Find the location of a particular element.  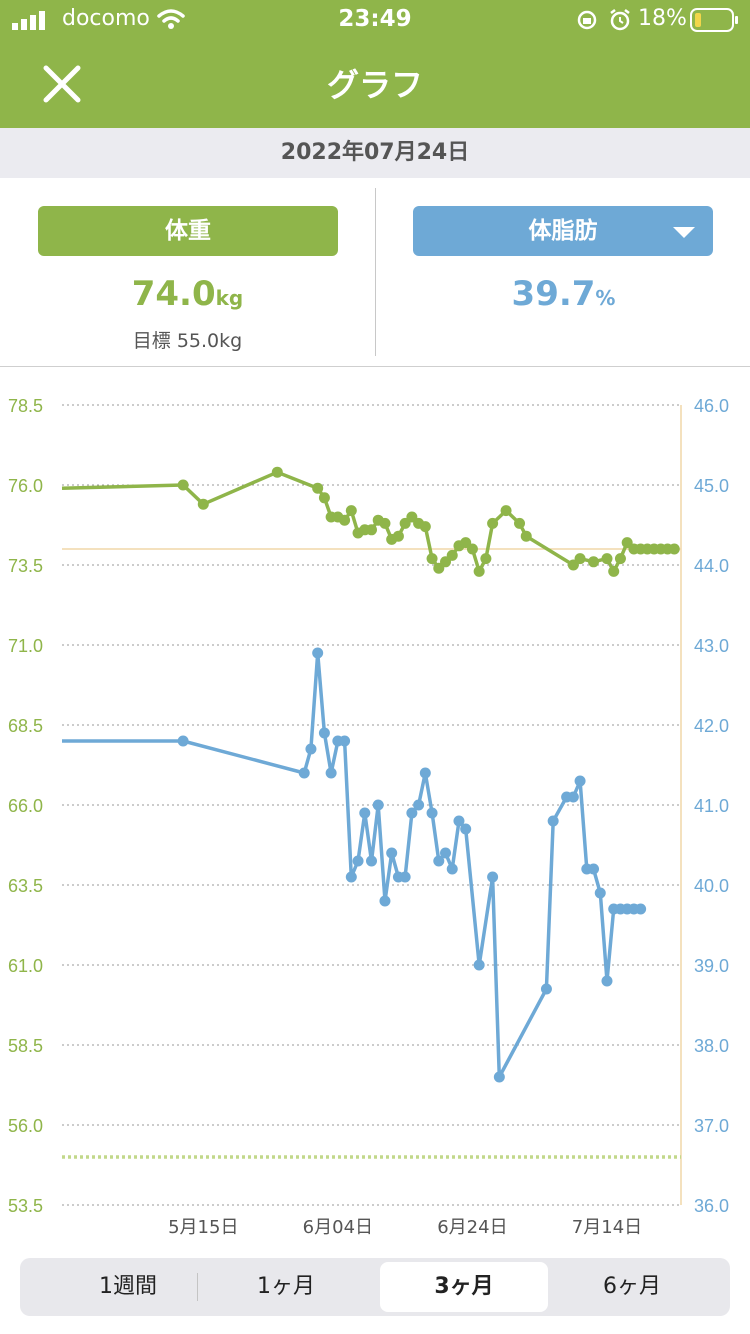

carrier-name: docomo is located at coordinates (106, 18).